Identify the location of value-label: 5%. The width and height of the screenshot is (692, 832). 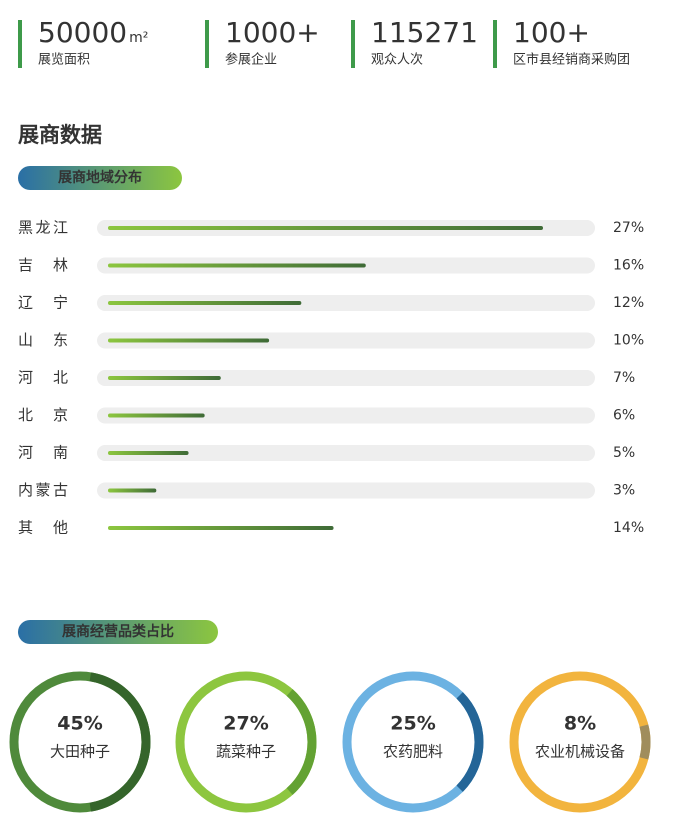
(624, 453).